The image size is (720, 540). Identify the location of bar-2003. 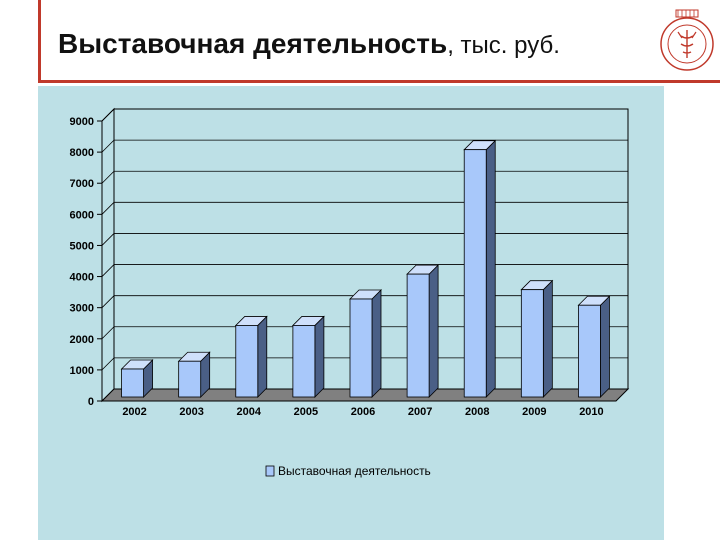
(190, 379).